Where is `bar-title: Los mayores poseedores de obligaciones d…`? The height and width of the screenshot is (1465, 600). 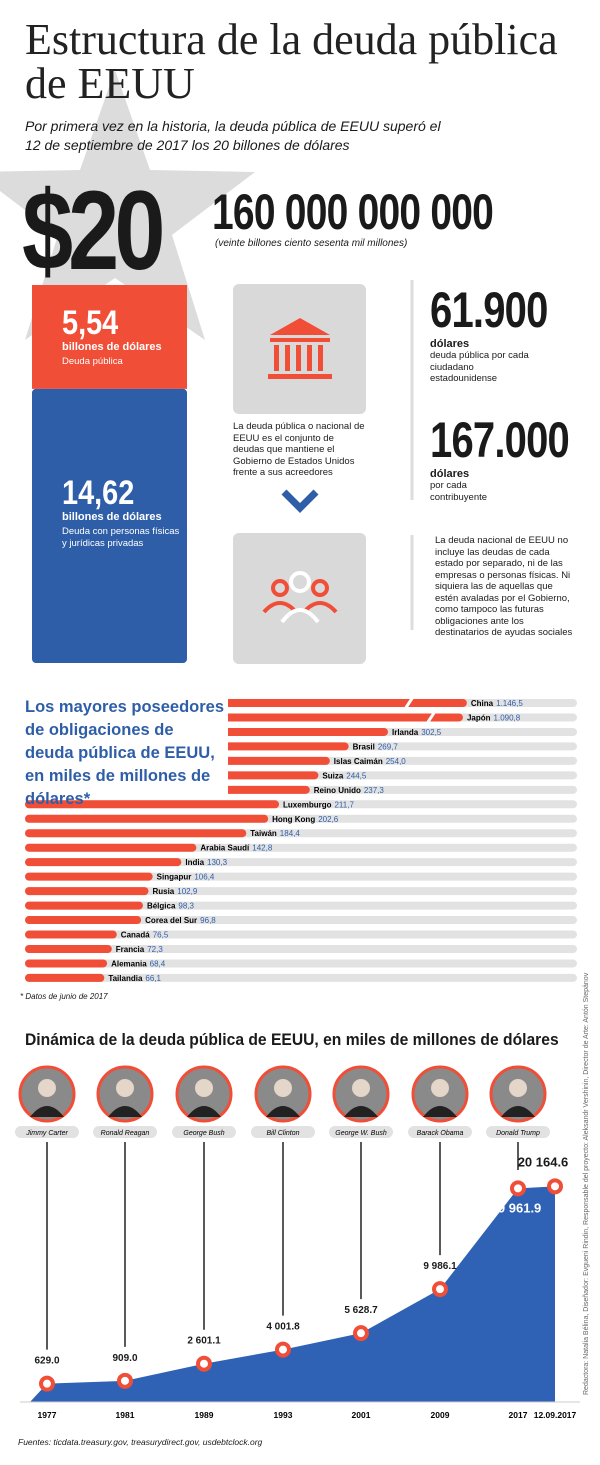 bar-title: Los mayores poseedores de obligaciones d… is located at coordinates (124, 753).